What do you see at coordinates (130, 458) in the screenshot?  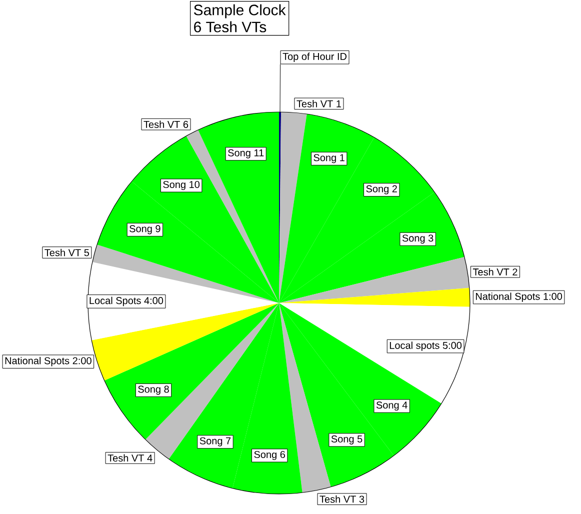 I see `slice-label: Tesh VT 4` at bounding box center [130, 458].